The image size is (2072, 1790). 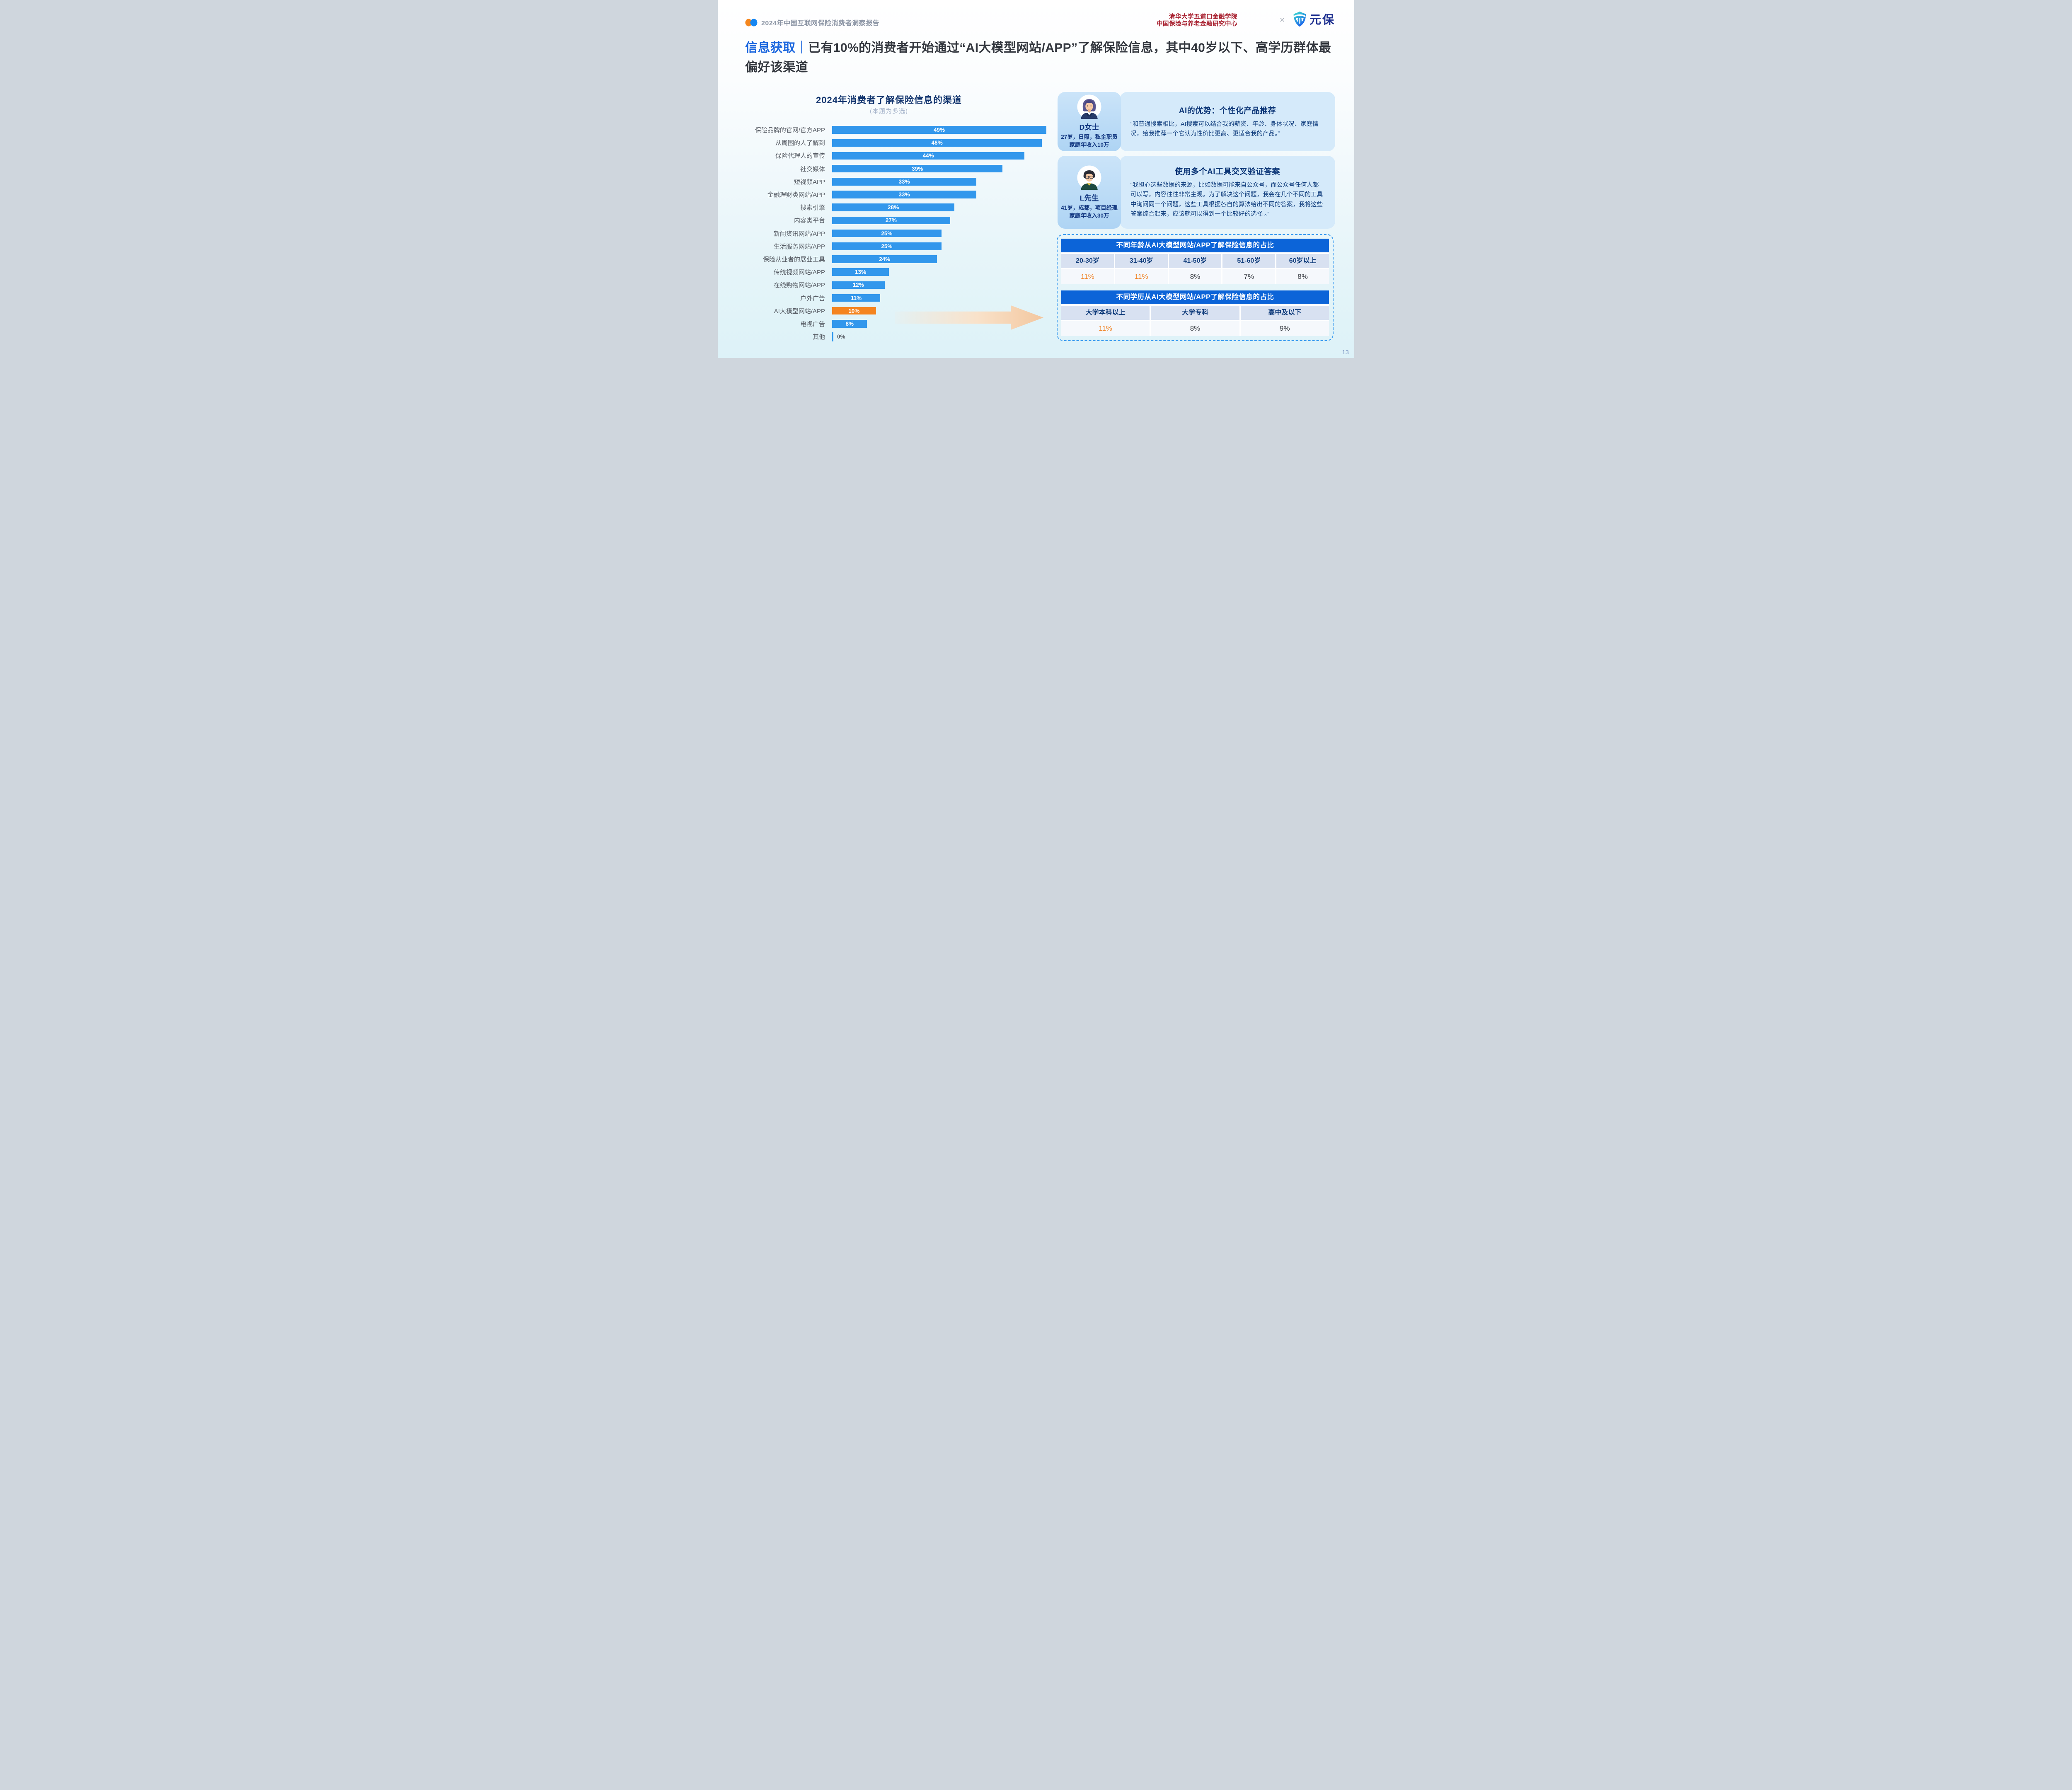 I want to click on chart-row: 电视广告 8%, so click(x=887, y=324).